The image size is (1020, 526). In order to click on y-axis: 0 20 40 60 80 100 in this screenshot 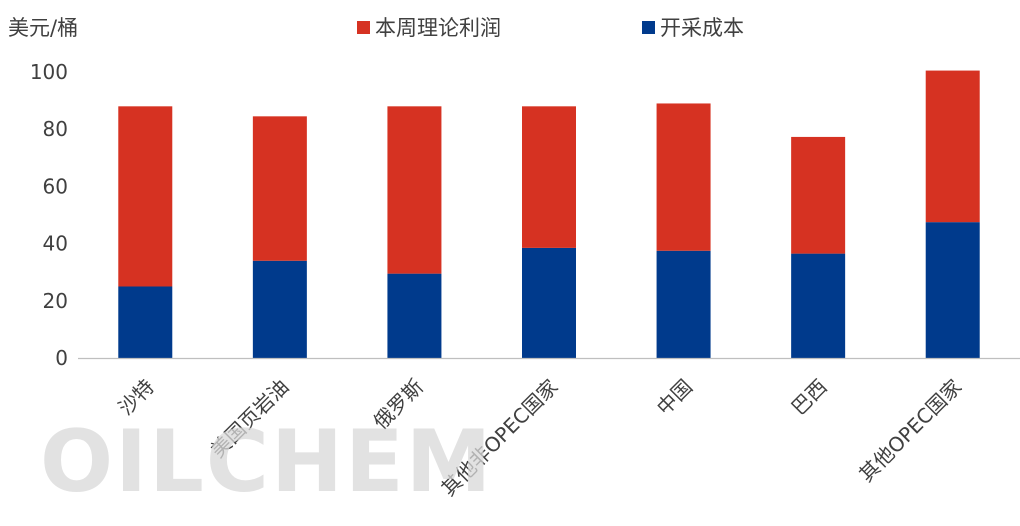, I will do `click(49, 215)`.